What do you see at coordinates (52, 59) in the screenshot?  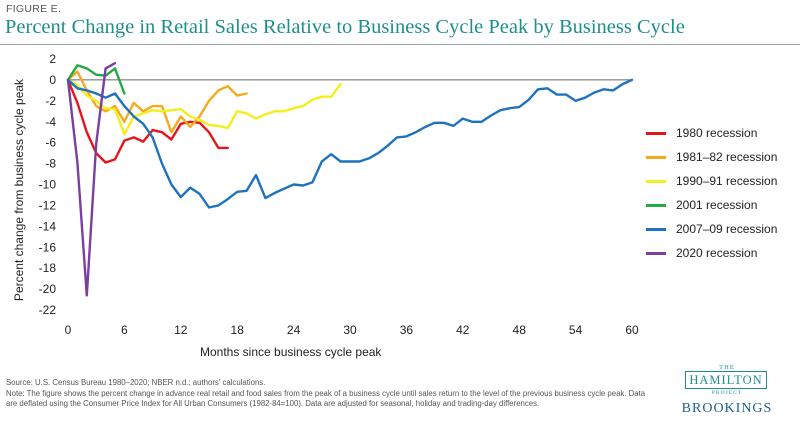 I see `y-tick-label: 2` at bounding box center [52, 59].